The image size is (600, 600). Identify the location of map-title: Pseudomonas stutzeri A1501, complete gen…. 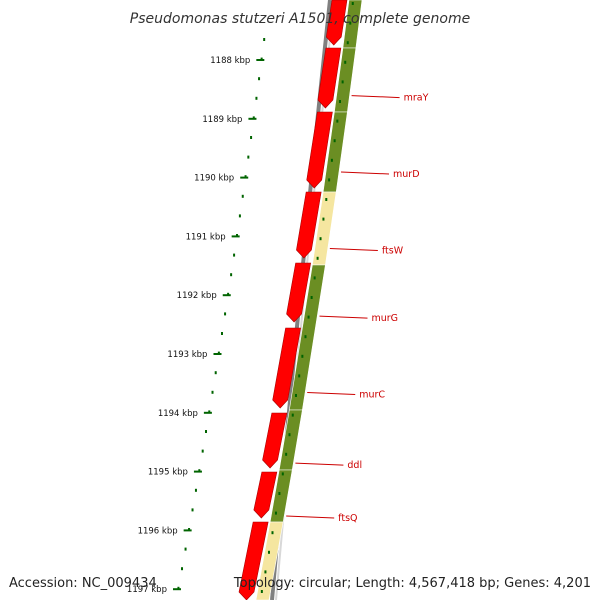
(300, 19).